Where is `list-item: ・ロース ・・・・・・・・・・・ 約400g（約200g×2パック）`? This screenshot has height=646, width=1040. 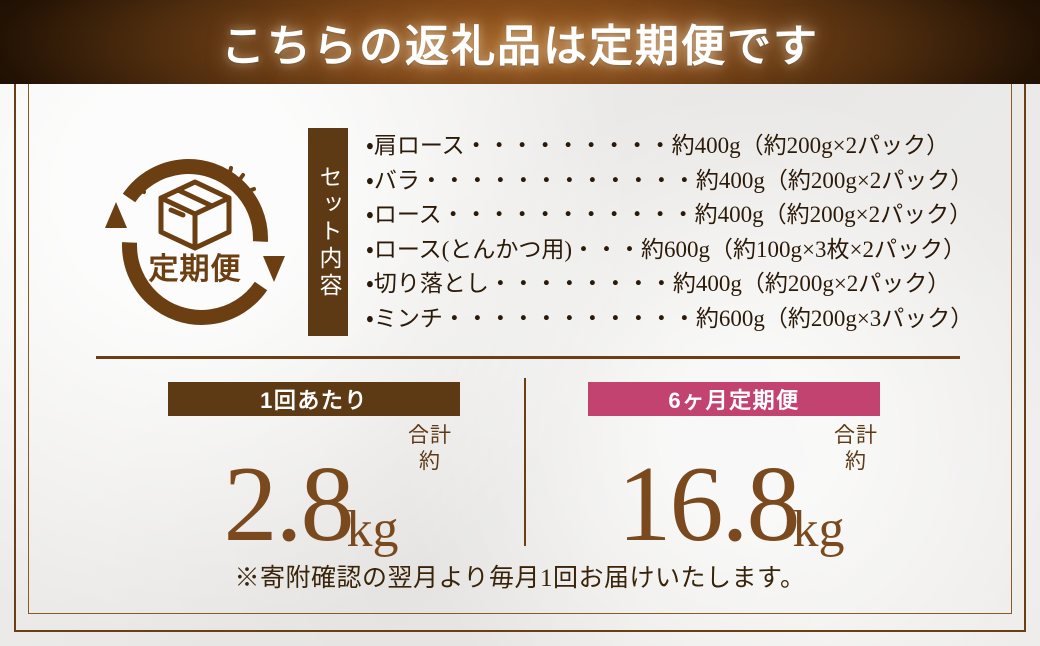 list-item: ・ロース ・・・・・・・・・・・ 約400g（約200g×2パック） is located at coordinates (669, 212).